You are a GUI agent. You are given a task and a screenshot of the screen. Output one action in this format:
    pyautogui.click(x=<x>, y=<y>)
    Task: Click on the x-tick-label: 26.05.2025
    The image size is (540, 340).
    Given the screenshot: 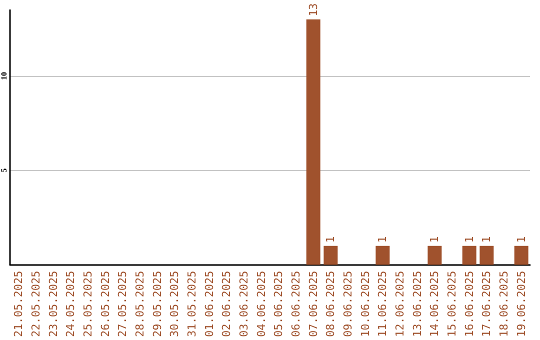 What is the action you would take?
    pyautogui.click(x=105, y=304)
    